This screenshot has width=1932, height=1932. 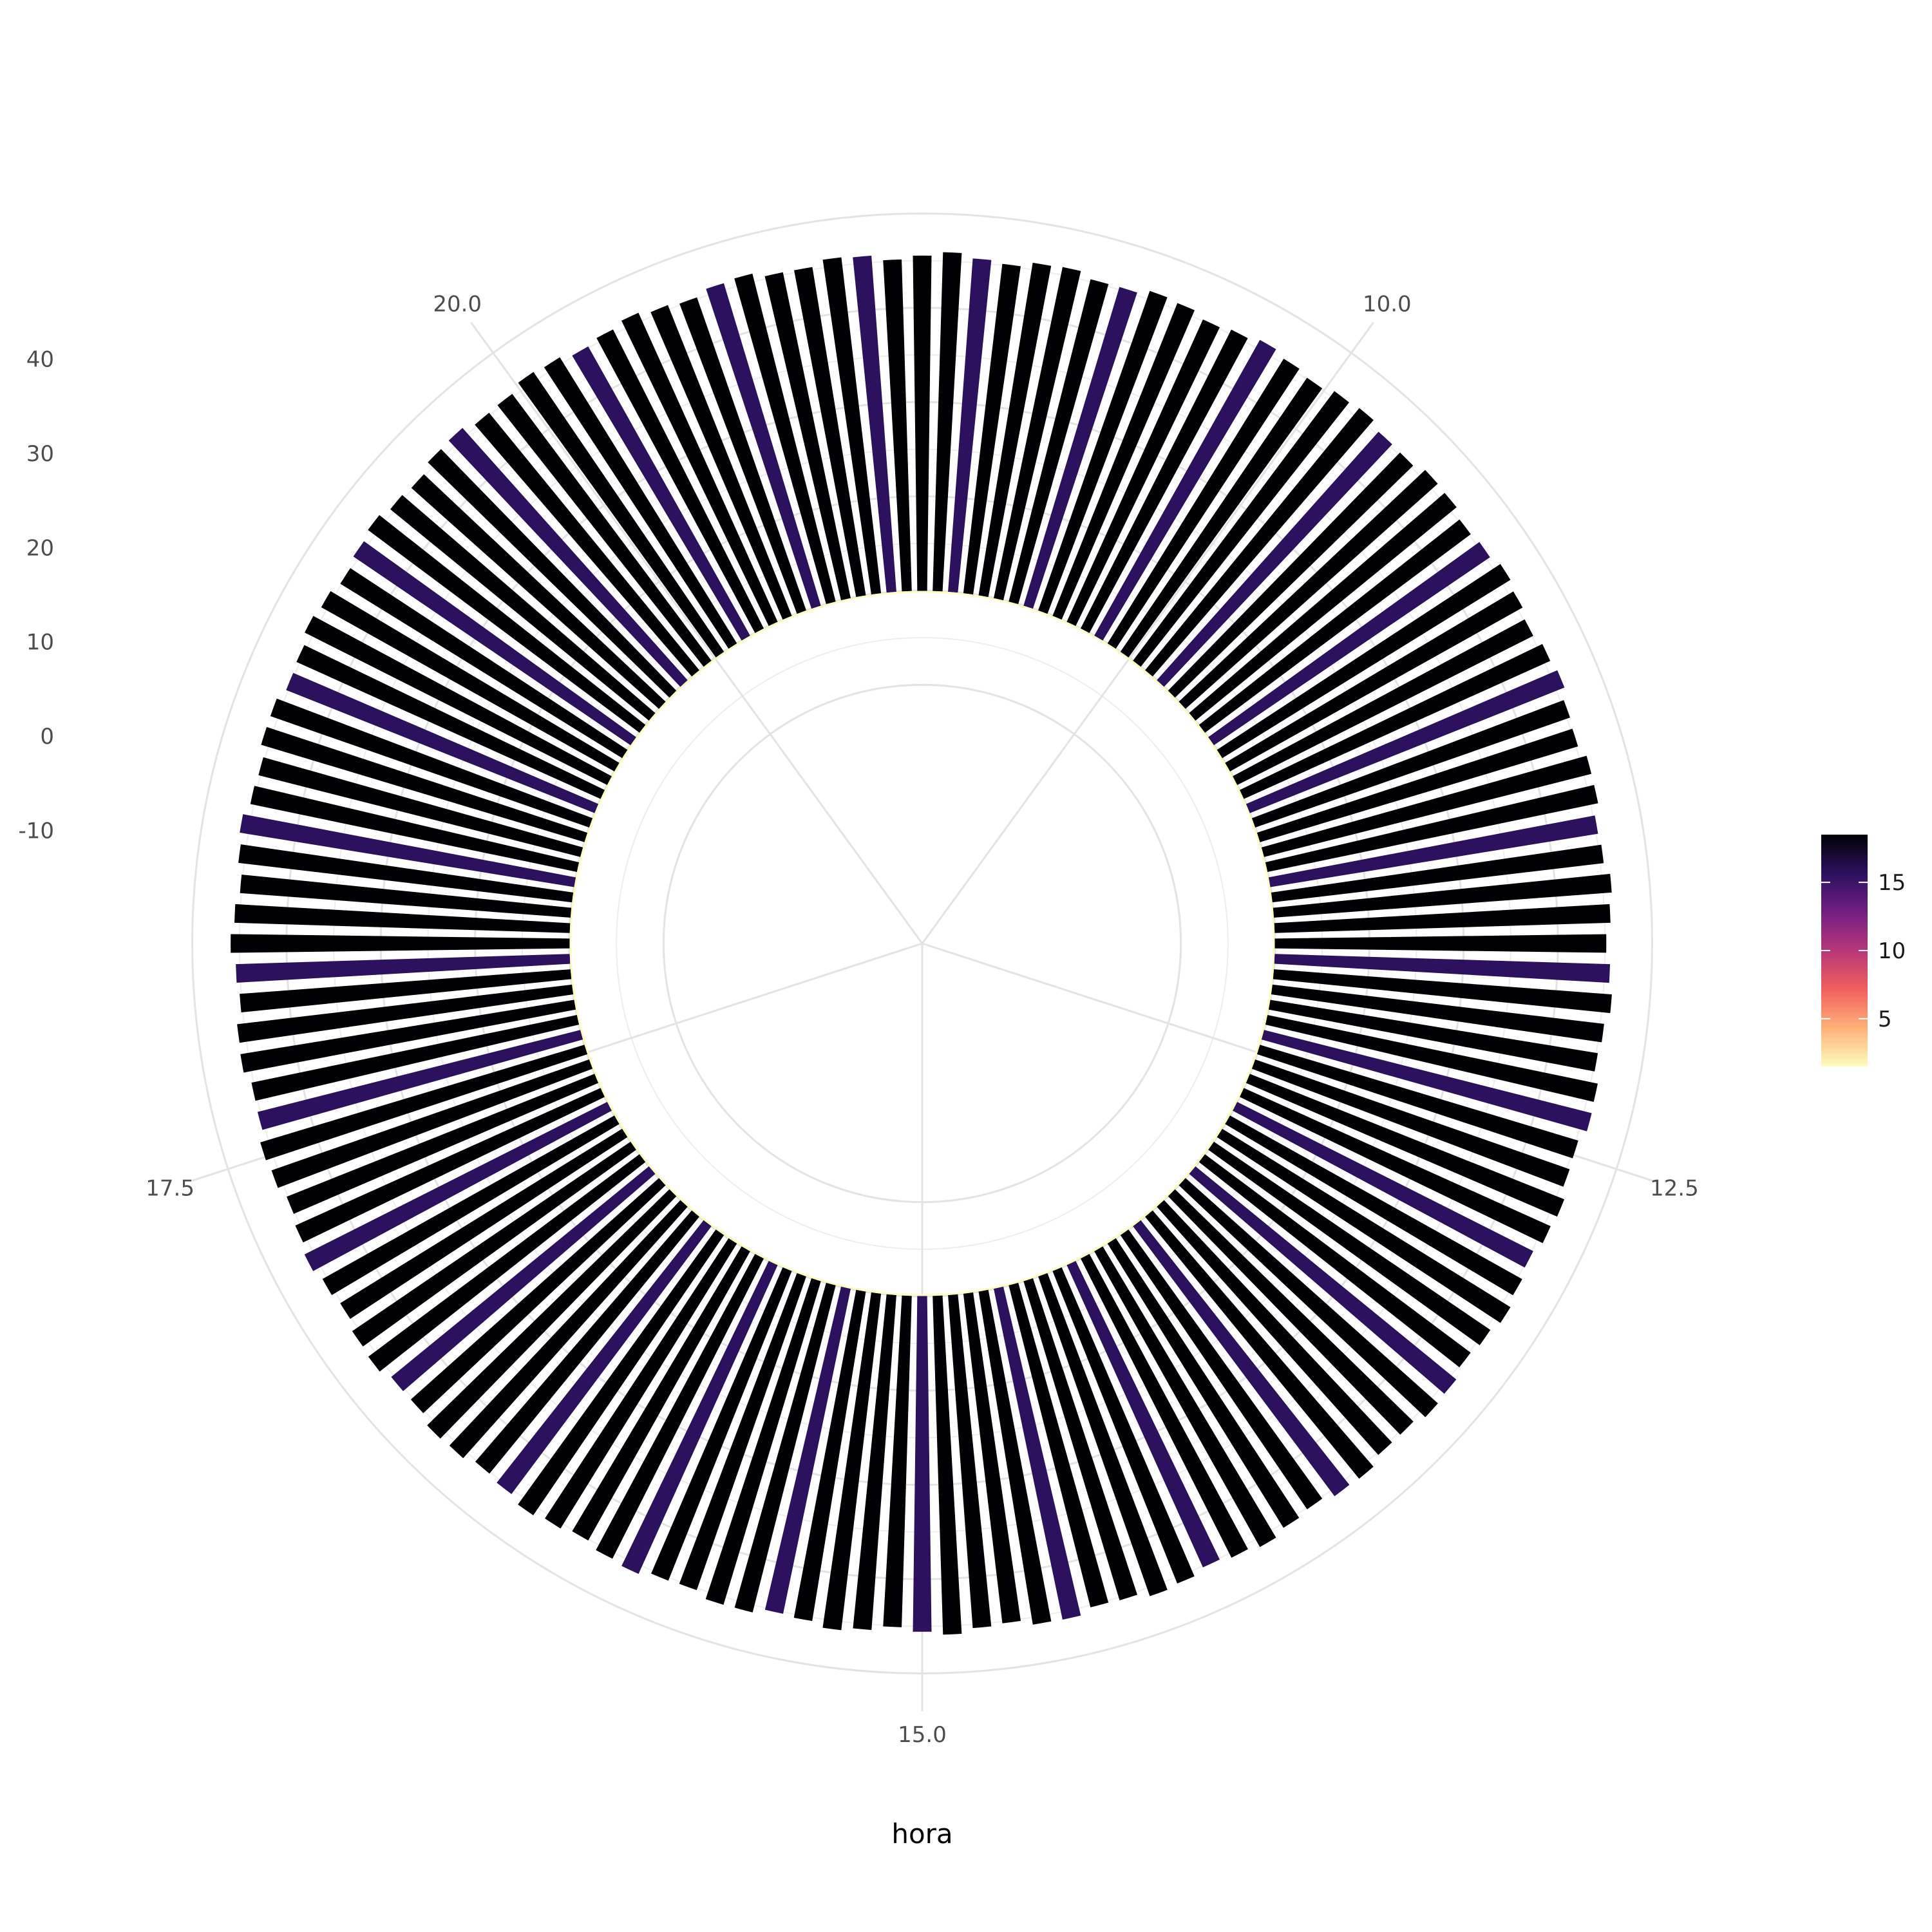 What do you see at coordinates (1892, 951) in the screenshot?
I see `colorbar-tick-label: 10` at bounding box center [1892, 951].